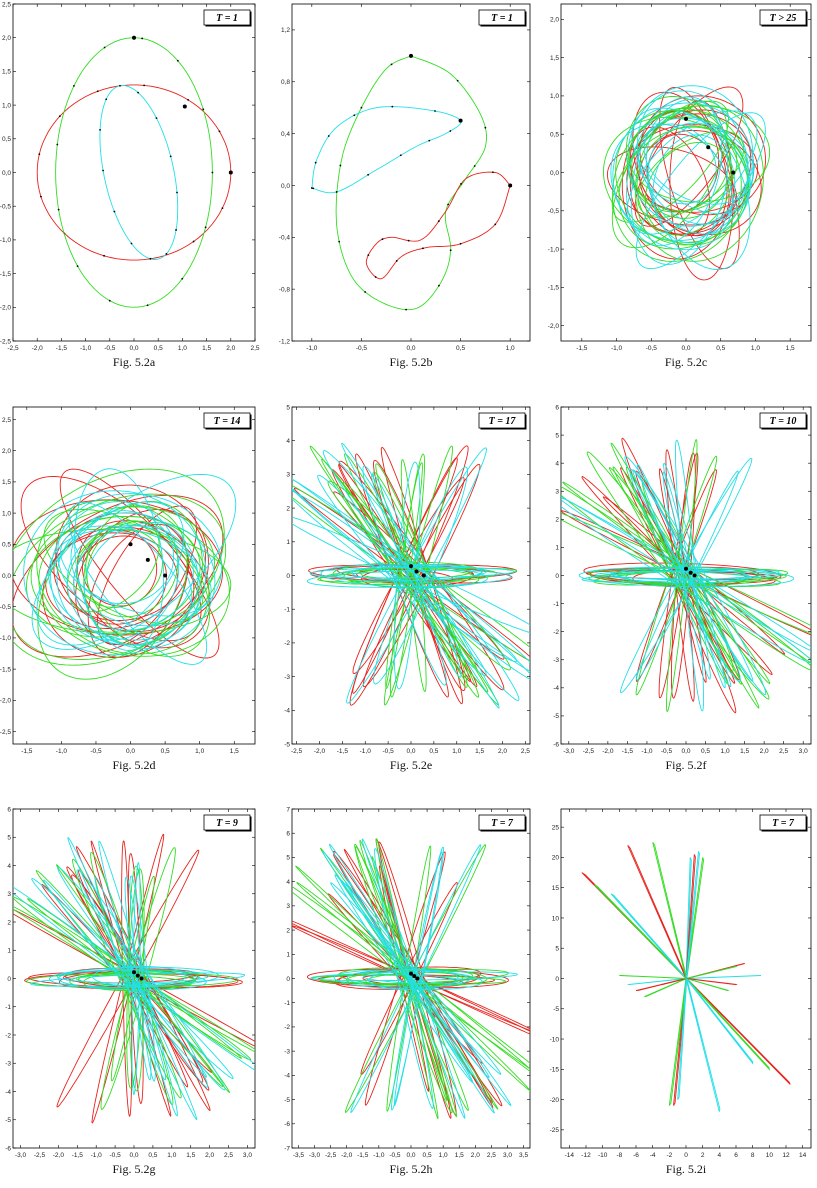 The height and width of the screenshot is (1188, 817). I want to click on y-tick-label: 2,5, so click(6, 420).